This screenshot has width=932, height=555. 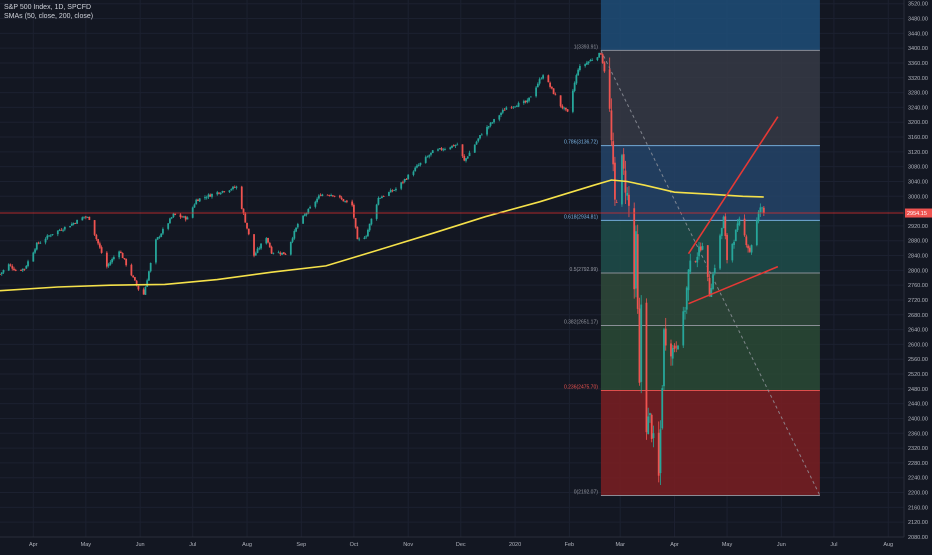 What do you see at coordinates (918, 360) in the screenshot?
I see `y-tick-label: 2560.00` at bounding box center [918, 360].